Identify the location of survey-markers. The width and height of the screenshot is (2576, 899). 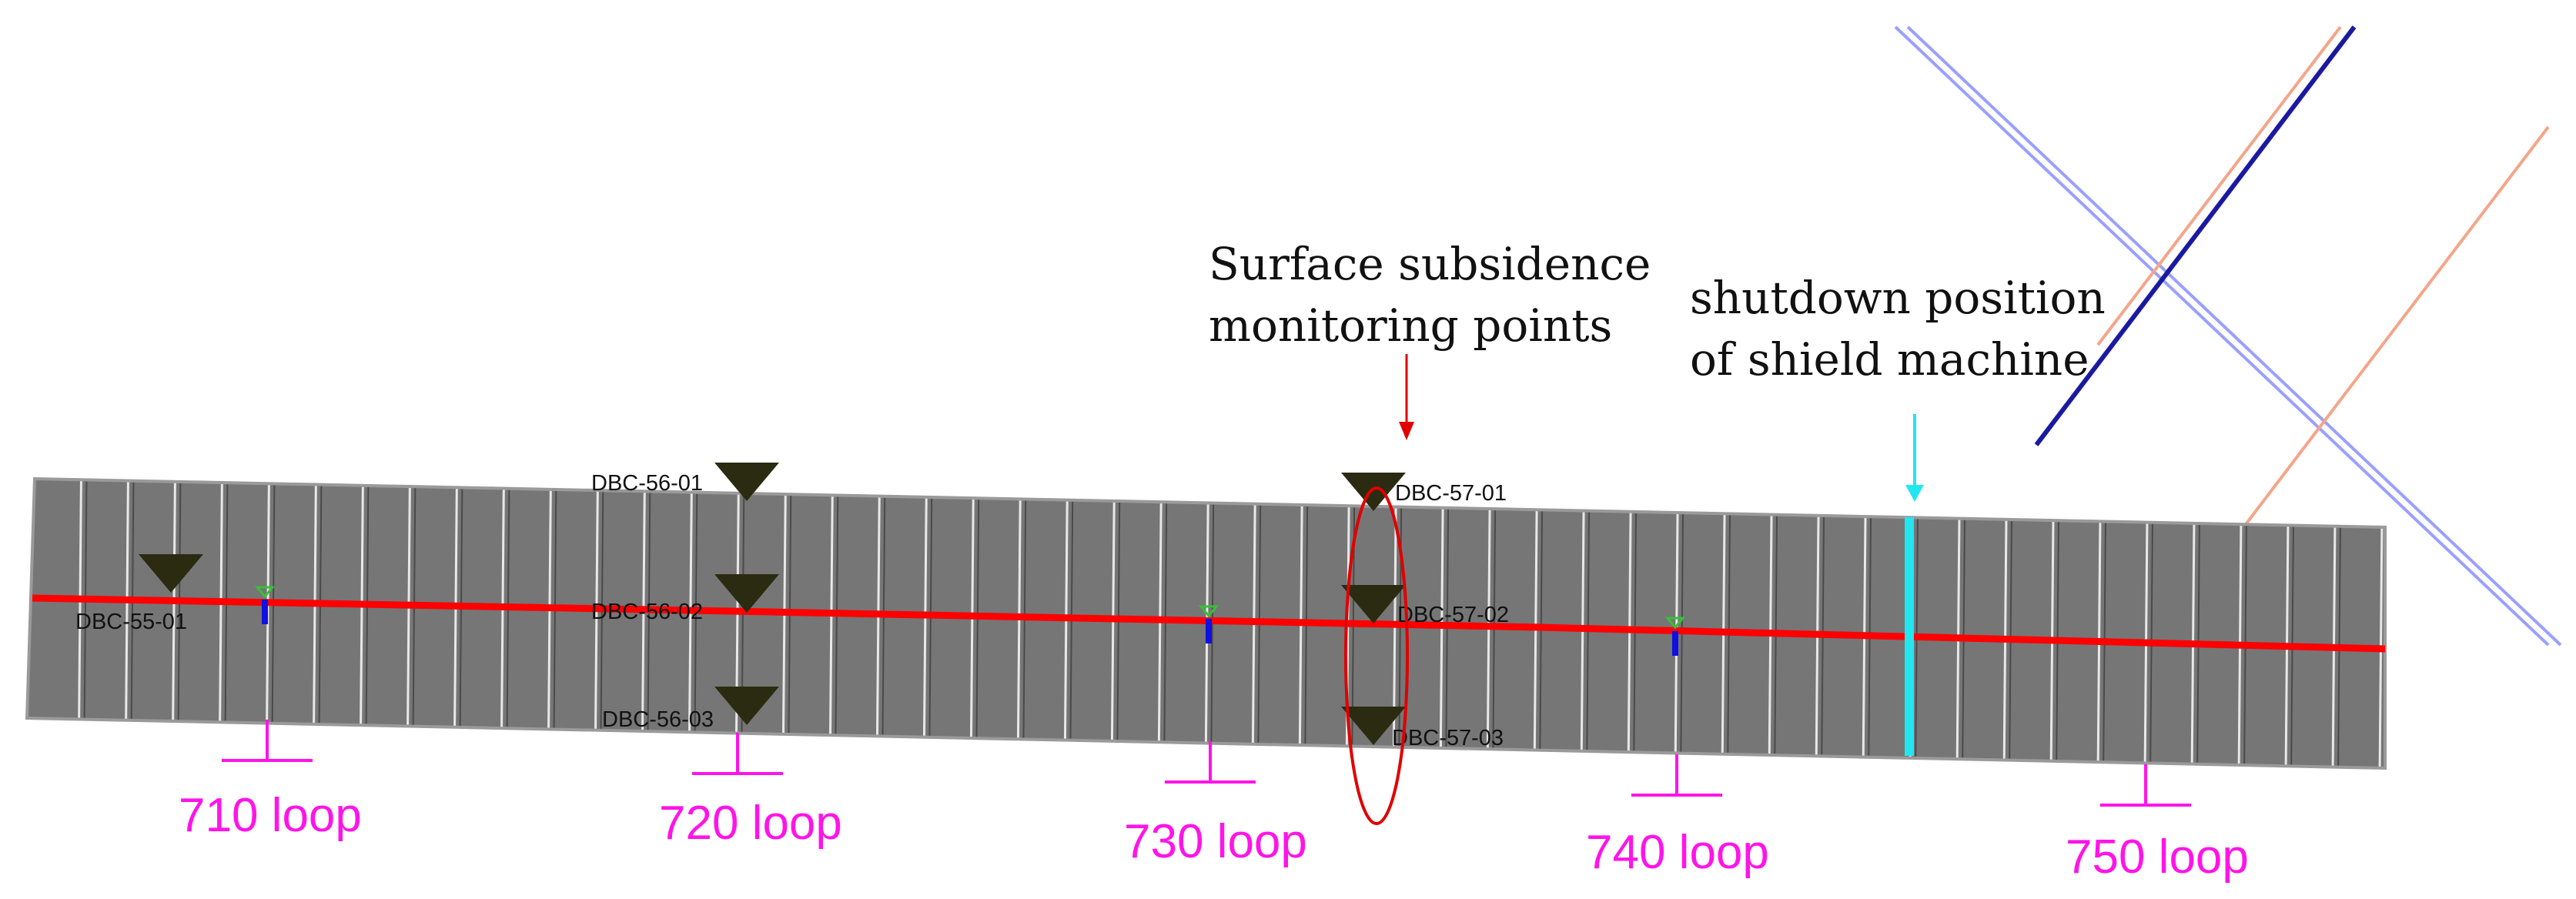
(970, 621).